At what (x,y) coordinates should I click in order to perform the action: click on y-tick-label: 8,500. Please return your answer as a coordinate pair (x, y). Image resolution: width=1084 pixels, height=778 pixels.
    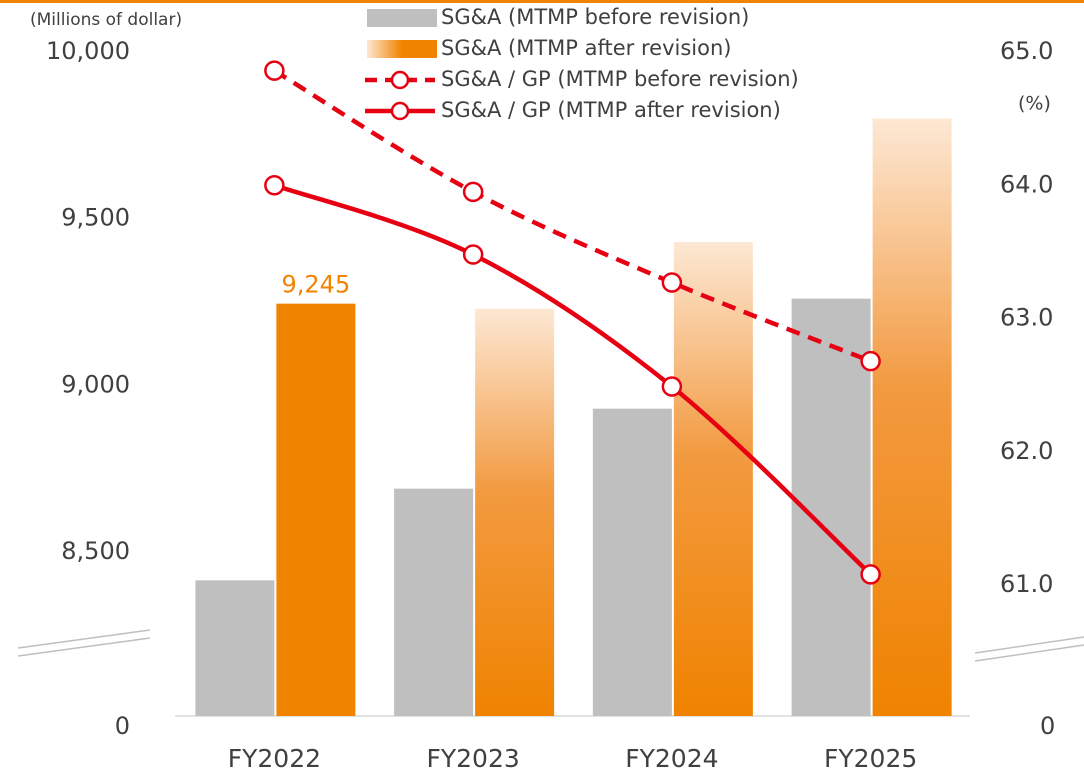
    Looking at the image, I should click on (95, 551).